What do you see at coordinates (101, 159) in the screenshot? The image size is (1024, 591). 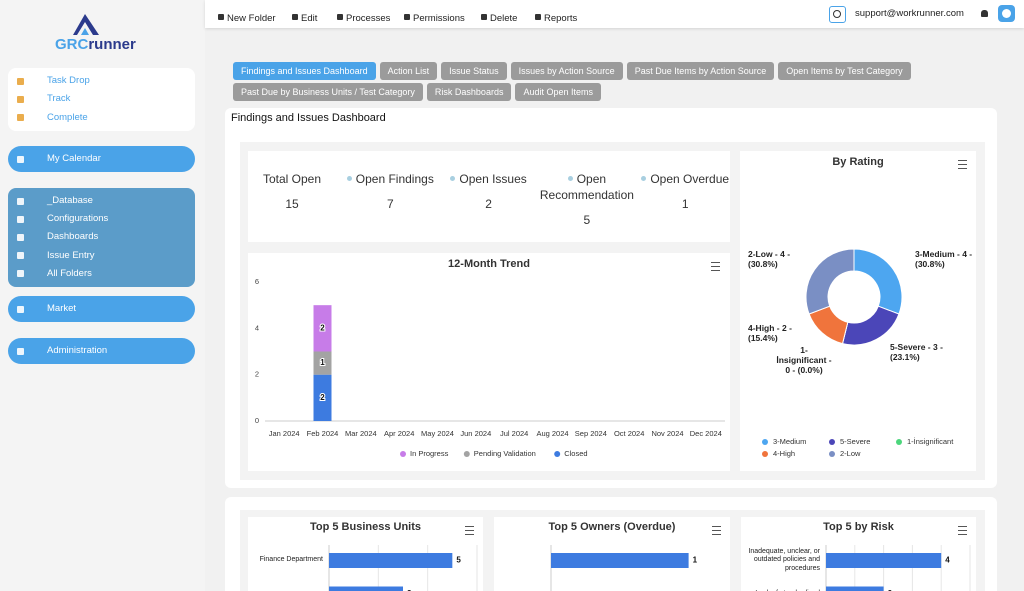 I see `sidebar-item: My Calendar` at bounding box center [101, 159].